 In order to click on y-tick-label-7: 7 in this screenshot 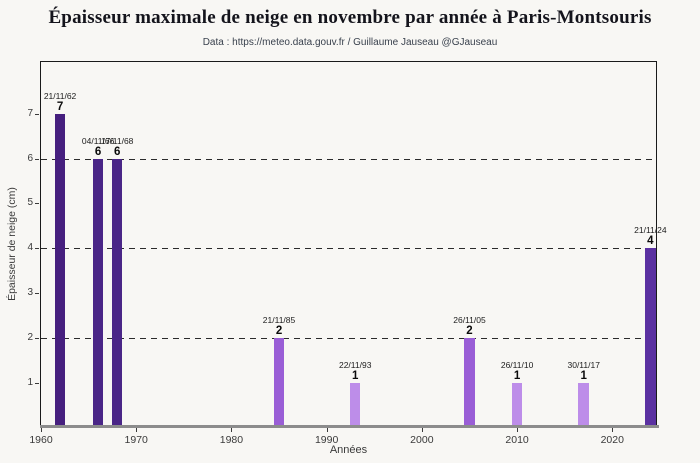, I will do `click(30, 113)`.